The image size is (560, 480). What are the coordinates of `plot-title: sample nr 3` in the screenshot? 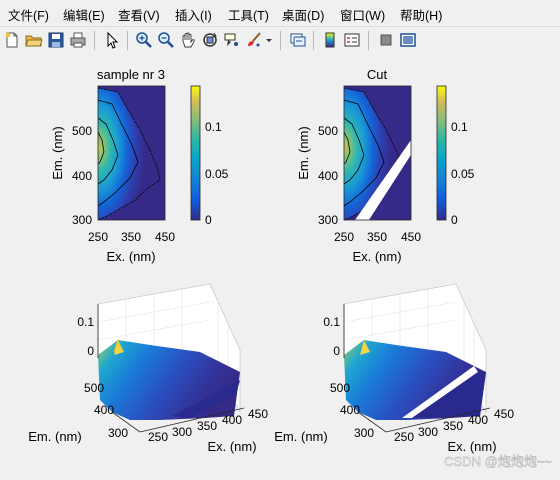 It's located at (131, 74).